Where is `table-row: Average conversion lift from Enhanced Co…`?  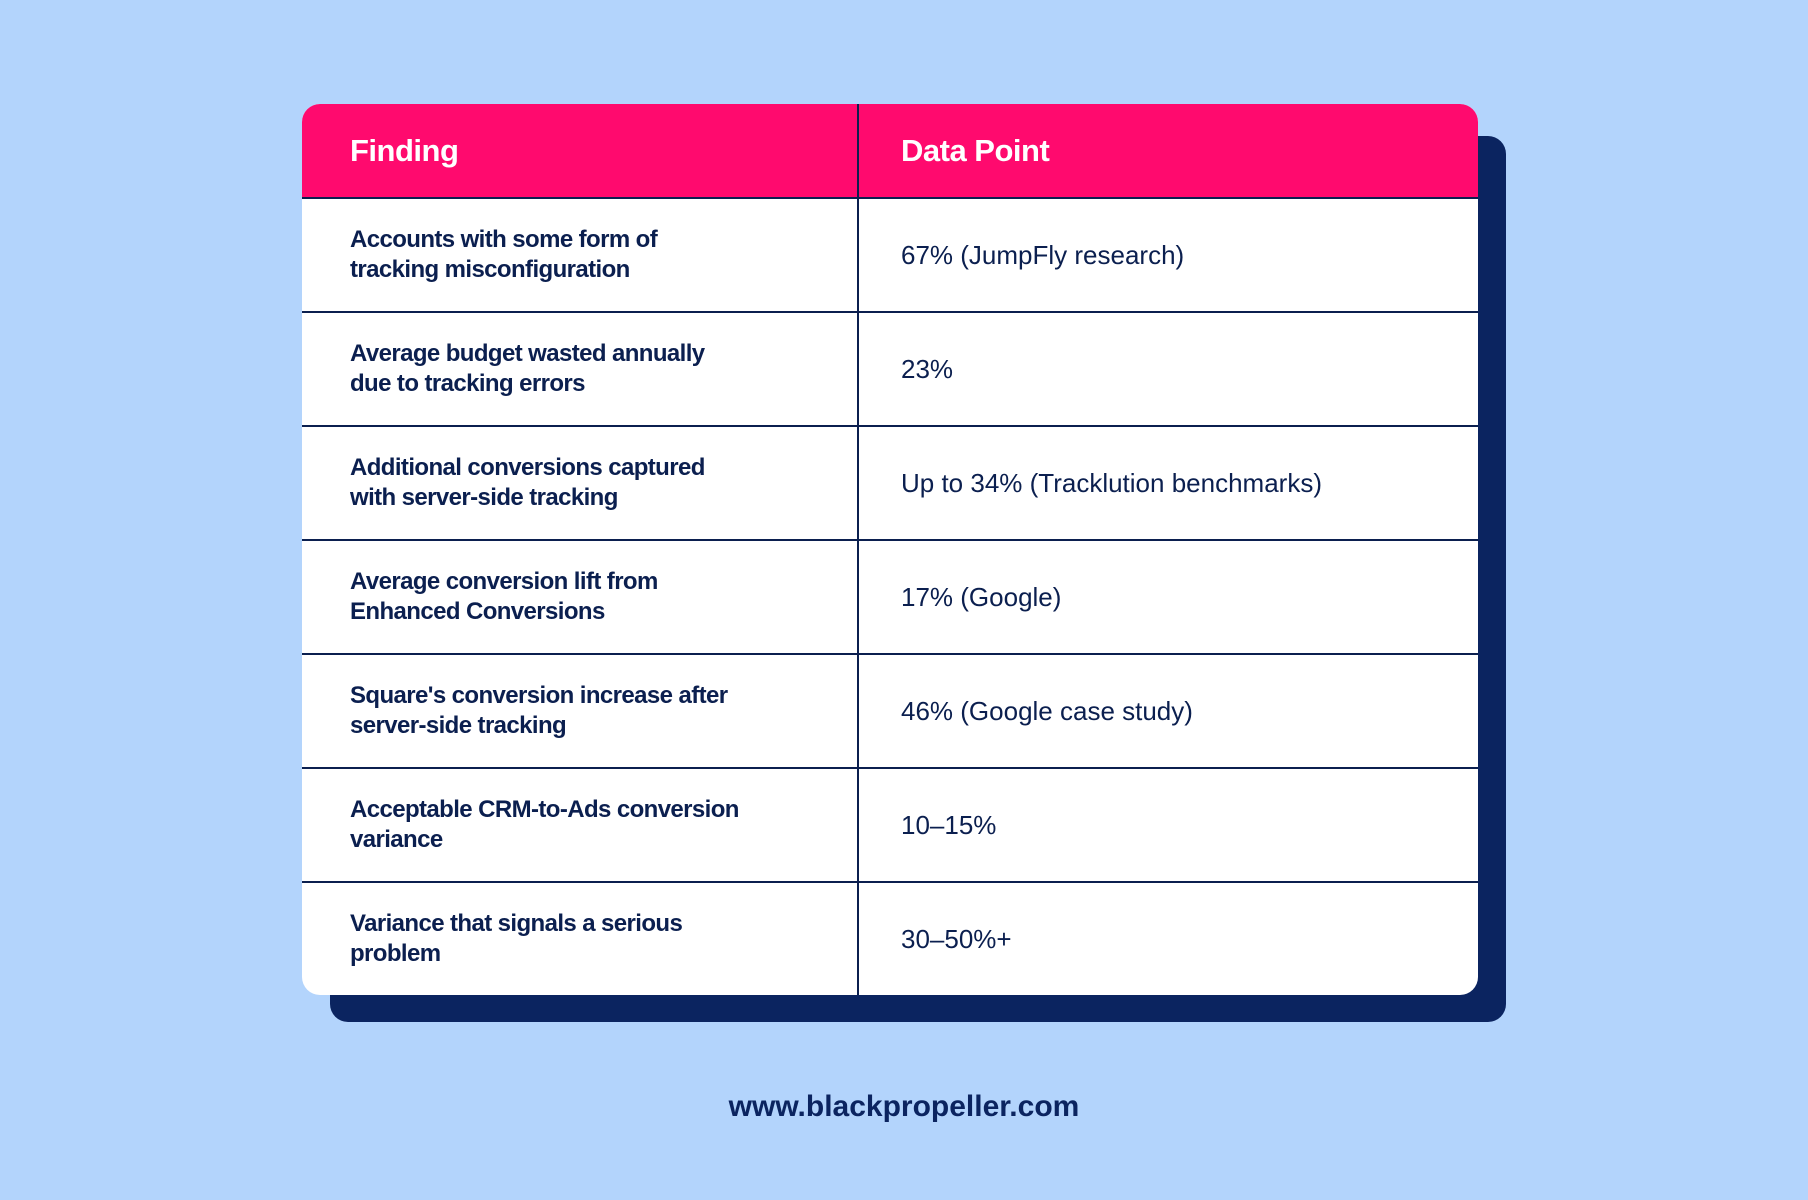 table-row: Average conversion lift from Enhanced Co… is located at coordinates (890, 596).